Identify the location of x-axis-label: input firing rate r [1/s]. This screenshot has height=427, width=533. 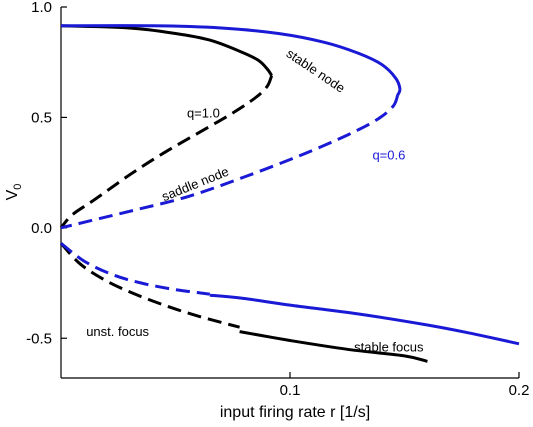
(295, 412).